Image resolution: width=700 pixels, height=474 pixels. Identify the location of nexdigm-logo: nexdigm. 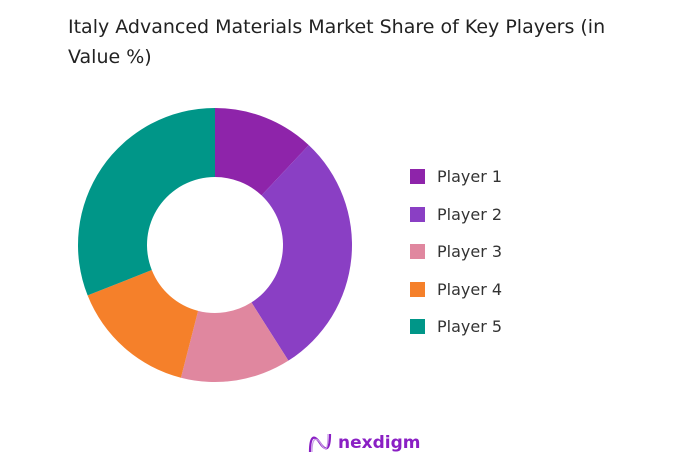
(364, 443).